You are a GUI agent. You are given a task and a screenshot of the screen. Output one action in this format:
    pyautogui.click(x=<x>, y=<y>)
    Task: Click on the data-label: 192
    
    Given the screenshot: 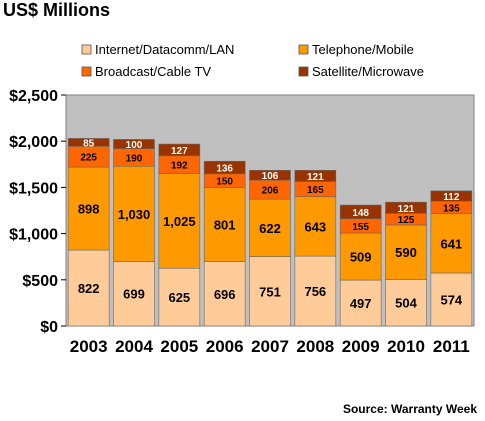 What is the action you would take?
    pyautogui.click(x=179, y=166)
    